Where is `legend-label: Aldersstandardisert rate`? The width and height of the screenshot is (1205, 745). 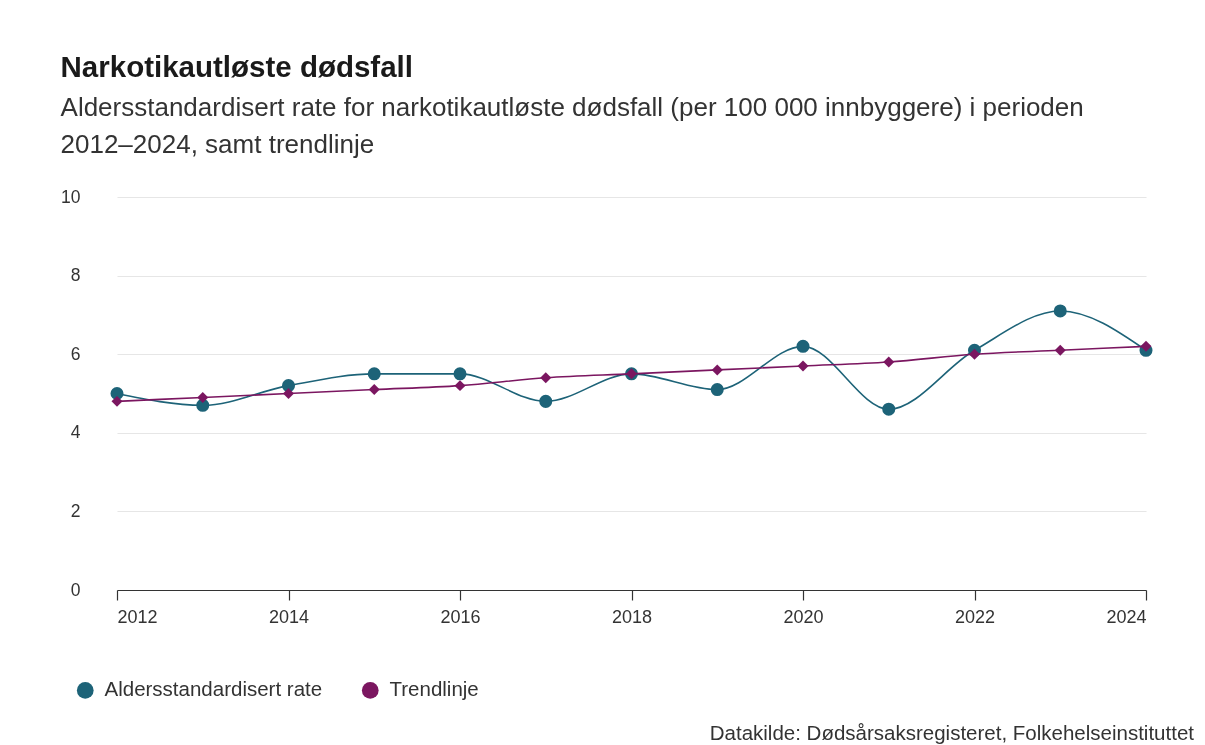
legend-label: Aldersstandardisert rate is located at coordinates (213, 689).